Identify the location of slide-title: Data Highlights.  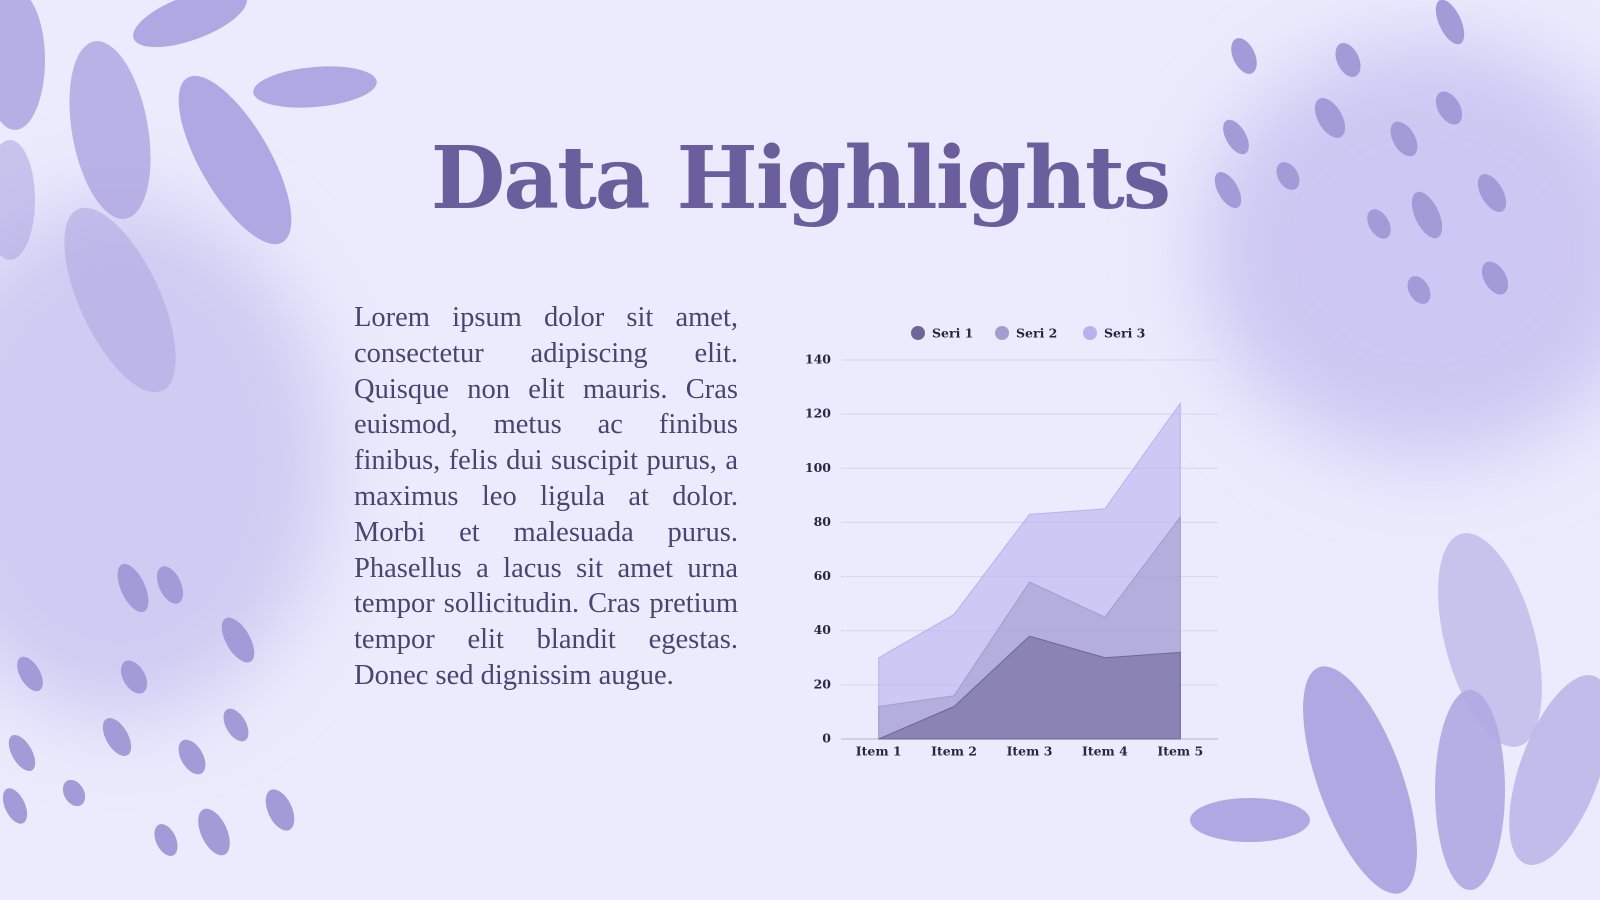
(800, 178).